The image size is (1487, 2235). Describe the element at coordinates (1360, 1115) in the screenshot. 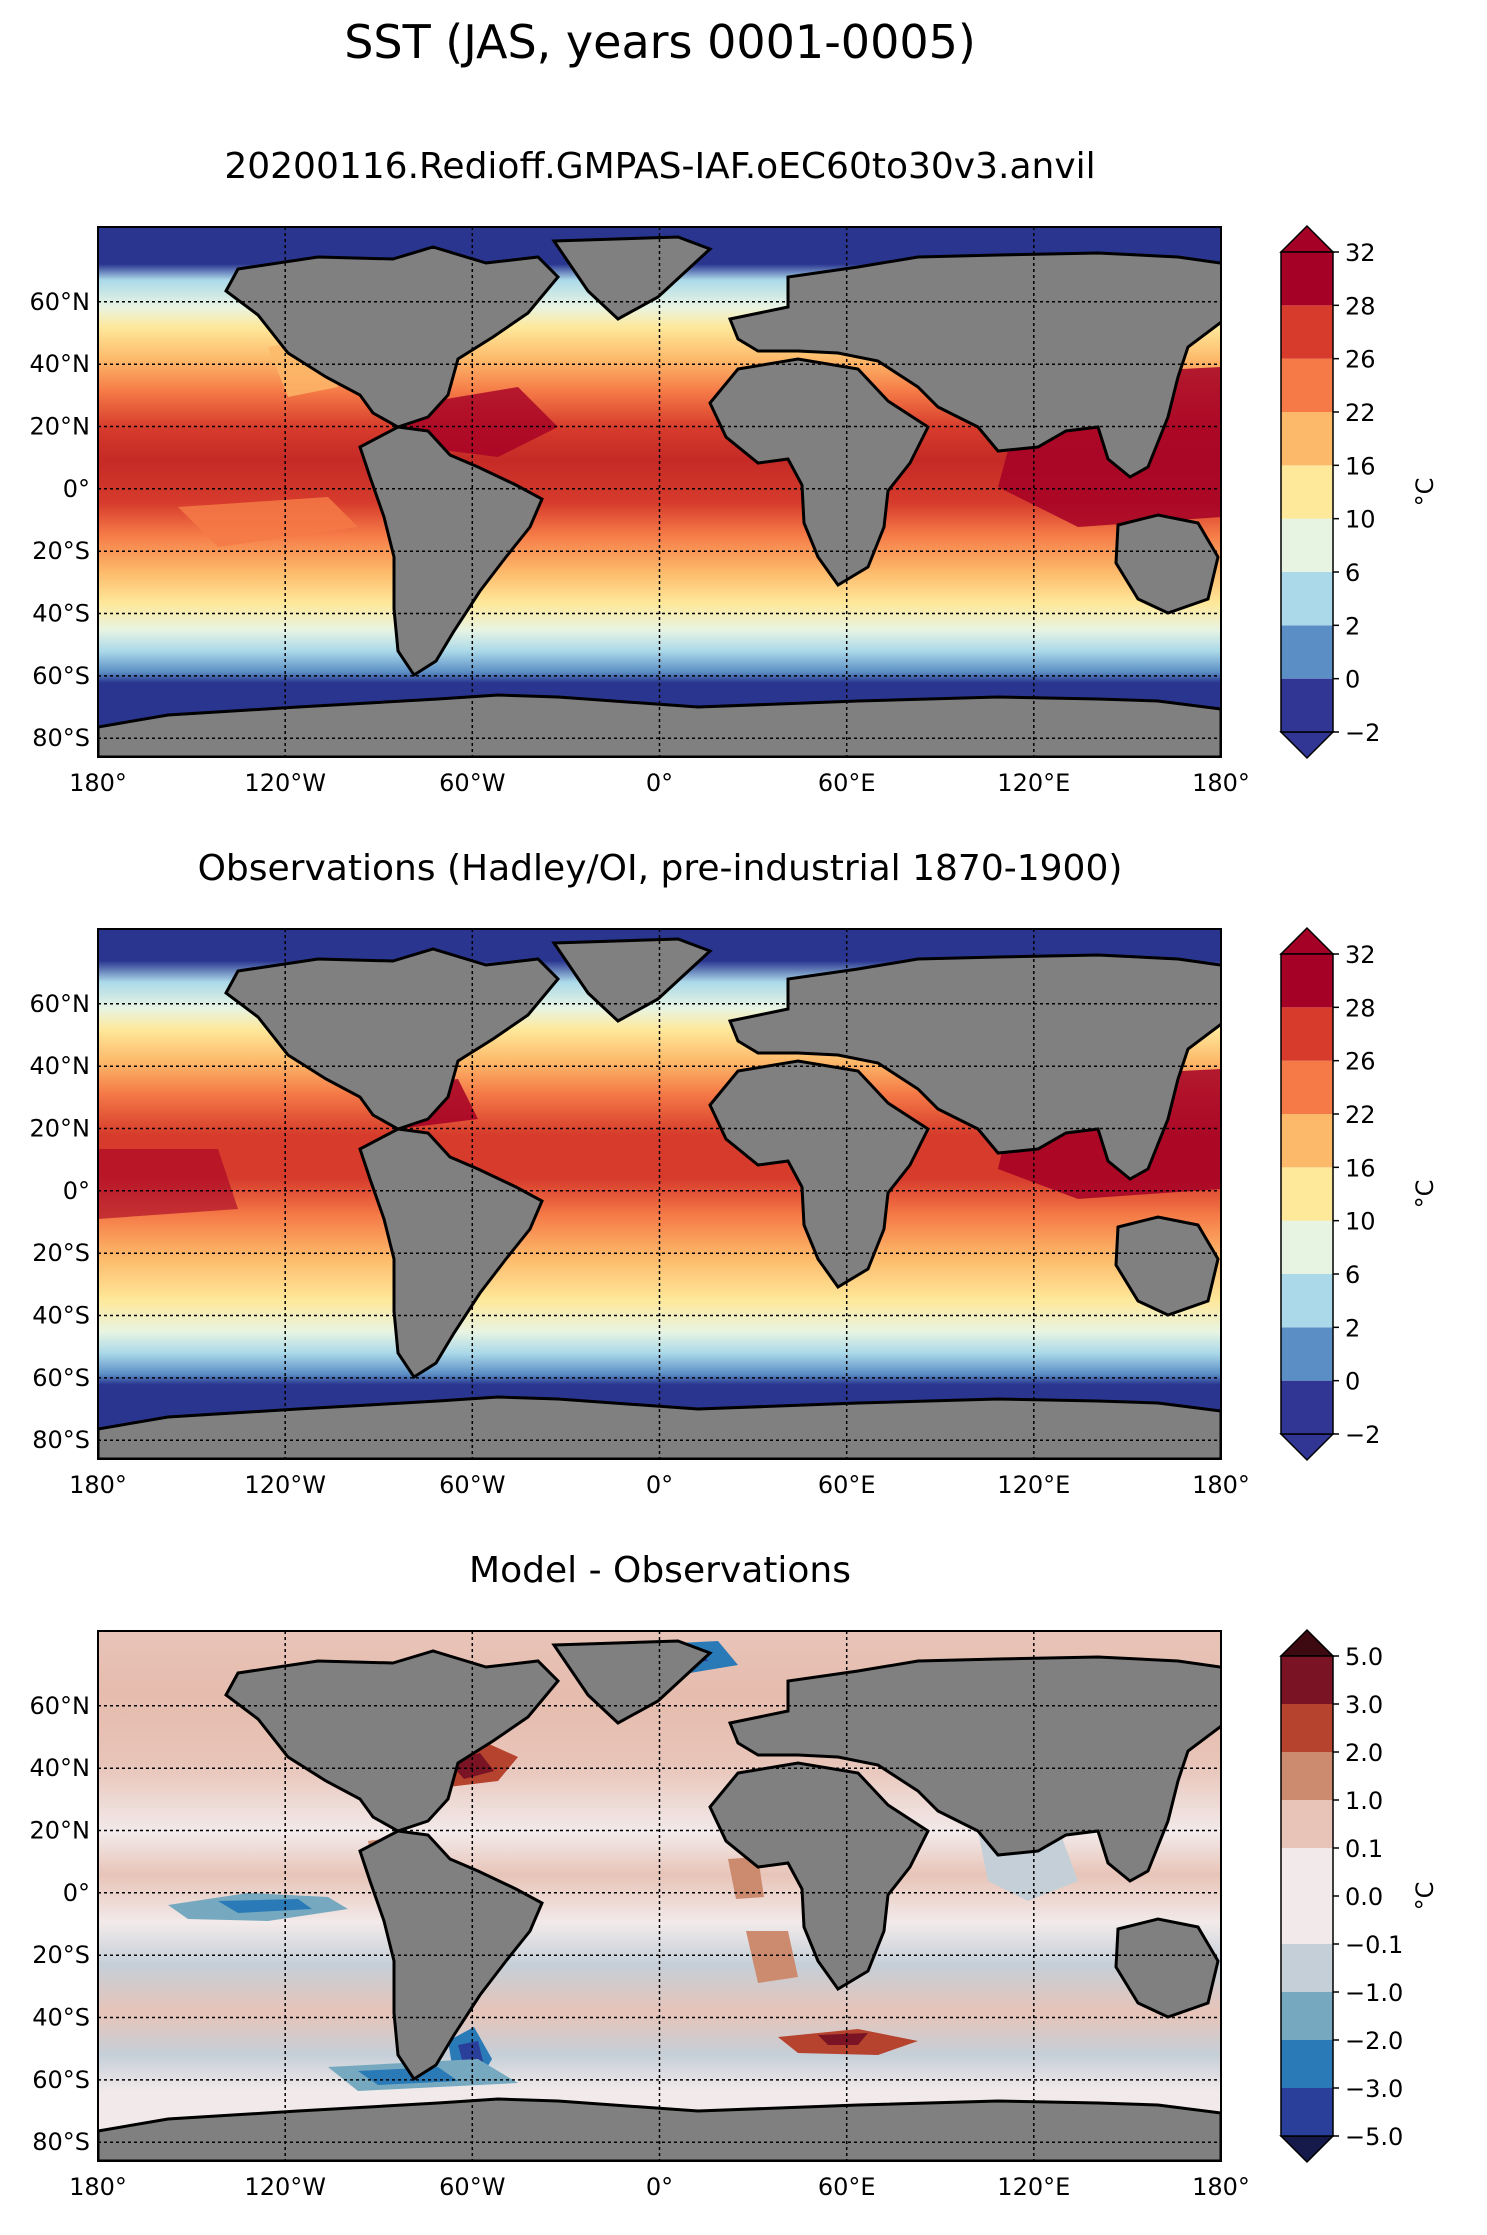

I see `colorbar-tick-label: 22` at that location.